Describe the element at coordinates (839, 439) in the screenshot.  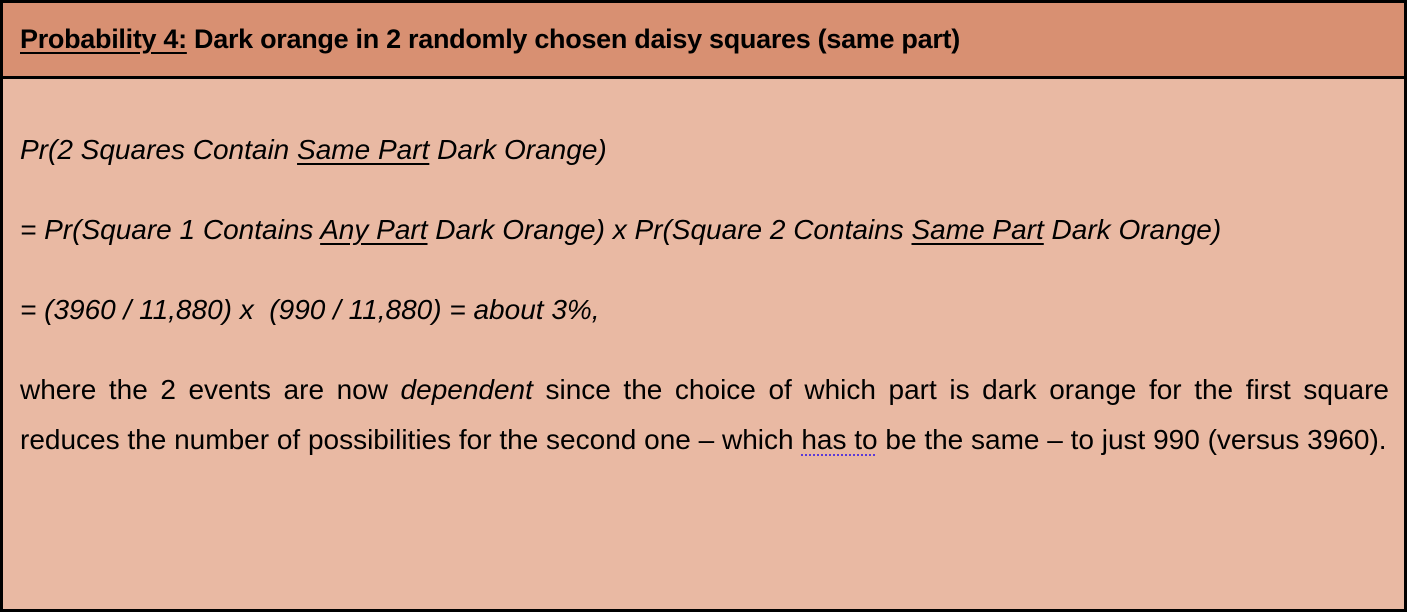
I see `grammar-flagged-text: has to` at that location.